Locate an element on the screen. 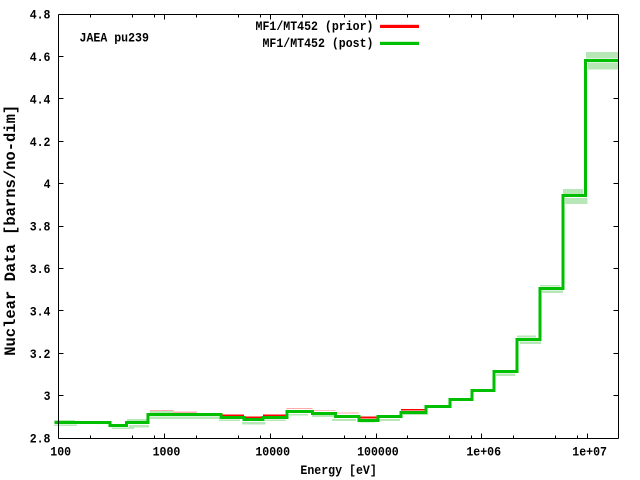 This screenshot has width=640, height=480. svg-text: 2.8 is located at coordinates (40, 439).